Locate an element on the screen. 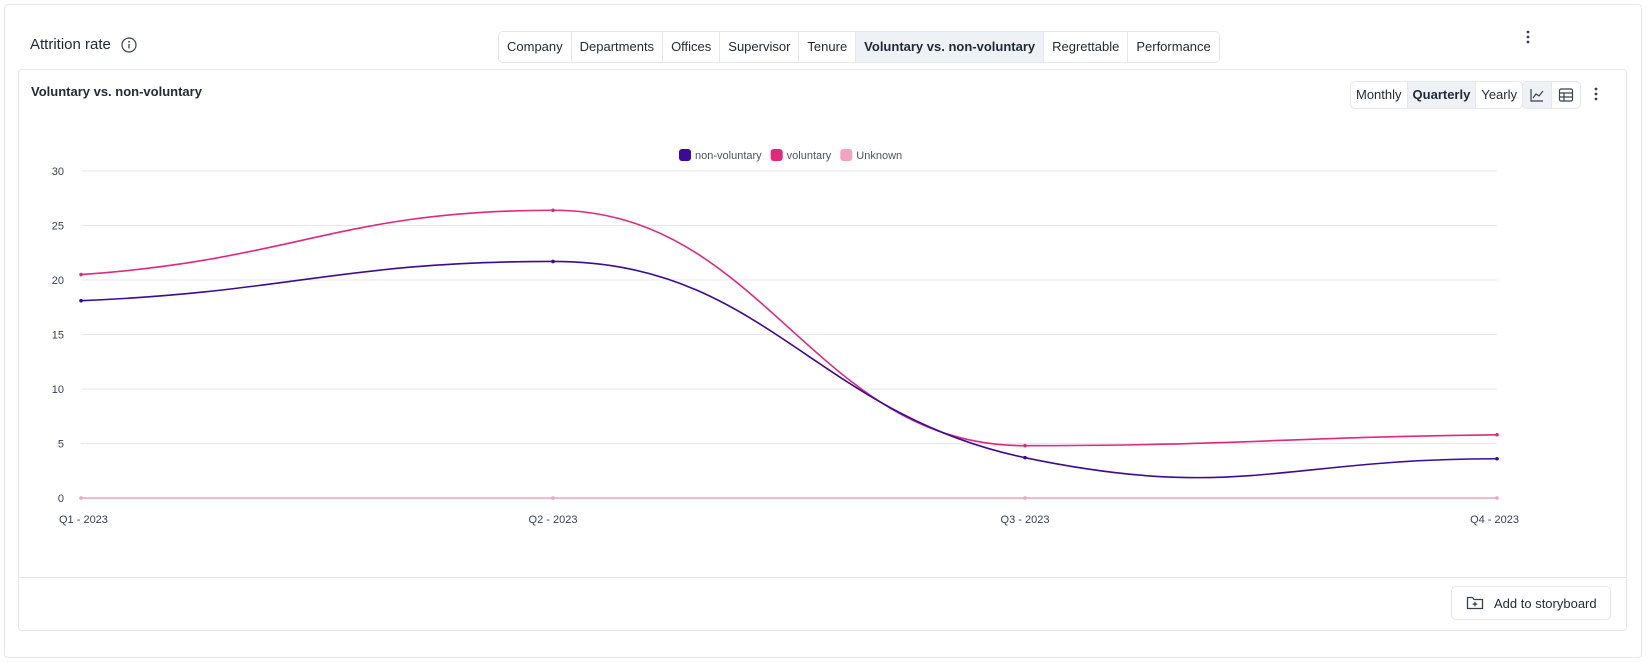 The width and height of the screenshot is (1647, 662). legend-label: voluntary is located at coordinates (809, 156).